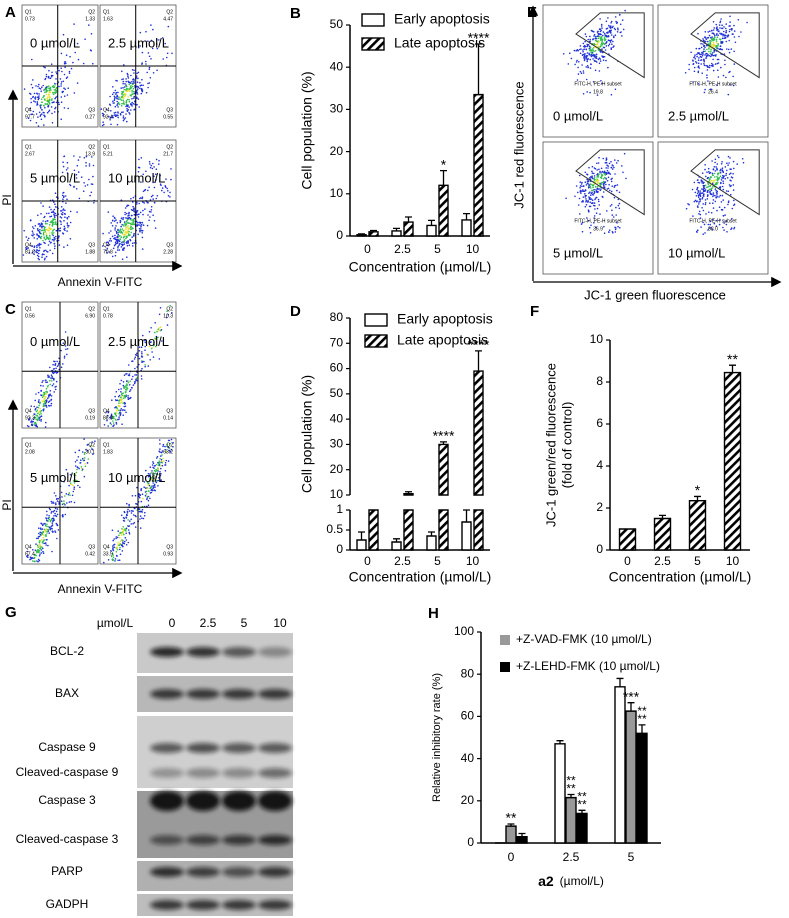  What do you see at coordinates (725, 182) in the screenshot?
I see `gate` at bounding box center [725, 182].